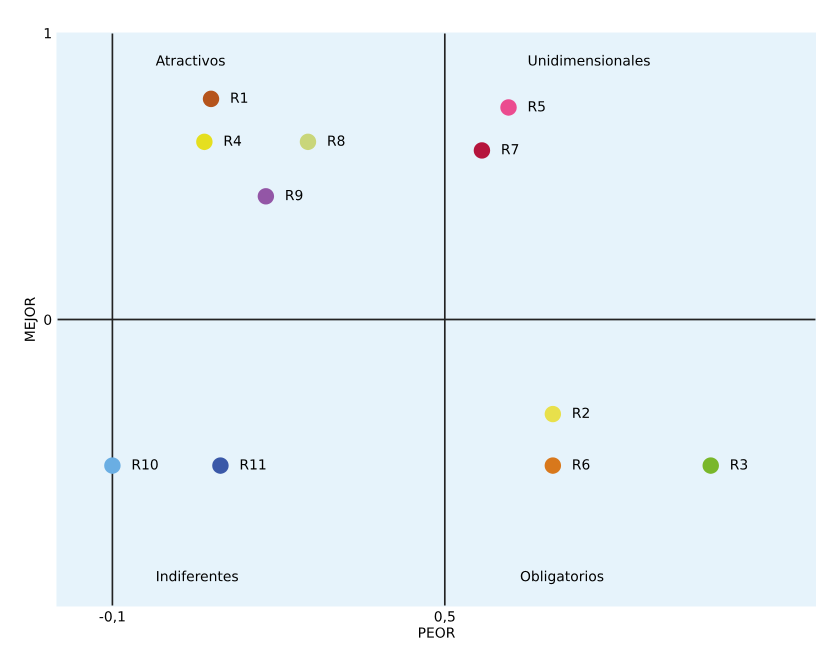 The width and height of the screenshot is (816, 647). I want to click on series-label: R6, so click(581, 464).